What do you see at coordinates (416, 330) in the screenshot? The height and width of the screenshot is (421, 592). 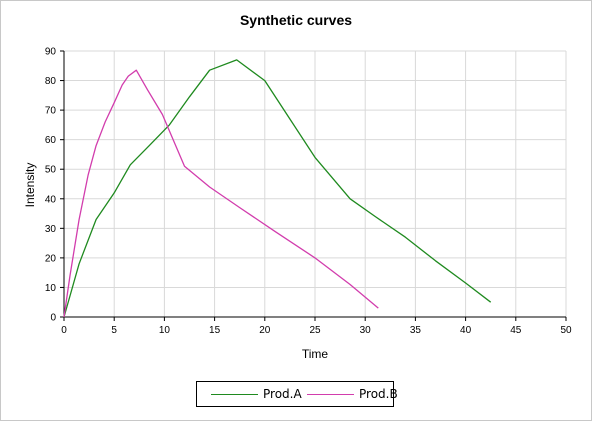 I see `x-tick-label-35: 35` at bounding box center [416, 330].